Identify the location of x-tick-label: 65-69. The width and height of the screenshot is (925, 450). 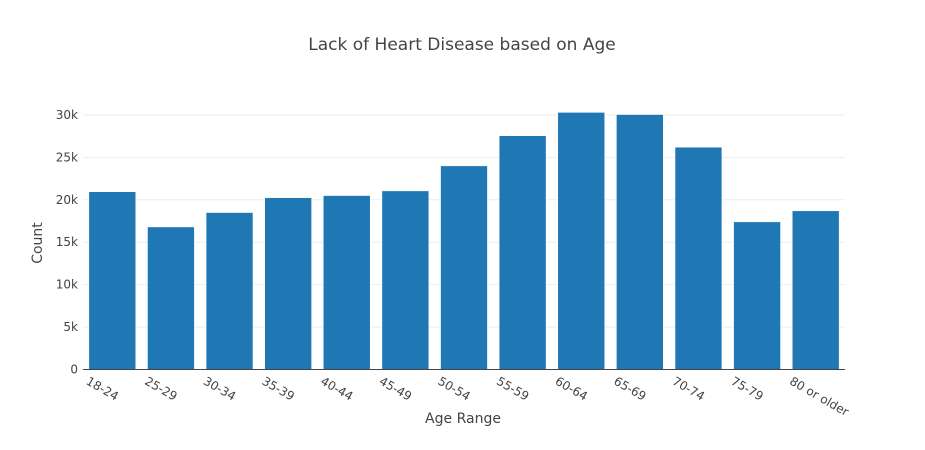
(629, 389).